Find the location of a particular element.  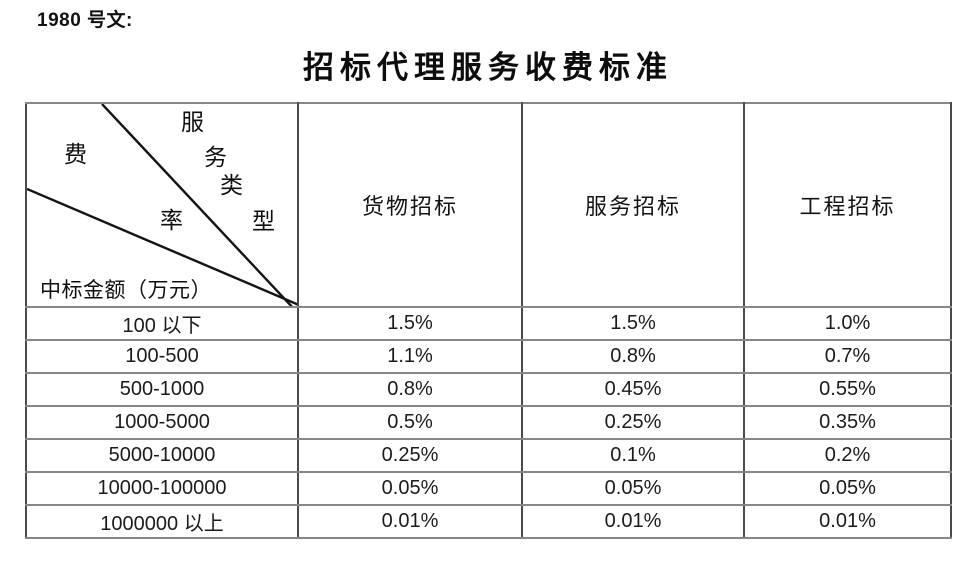

column-header-services: 服务招标 is located at coordinates (633, 205).